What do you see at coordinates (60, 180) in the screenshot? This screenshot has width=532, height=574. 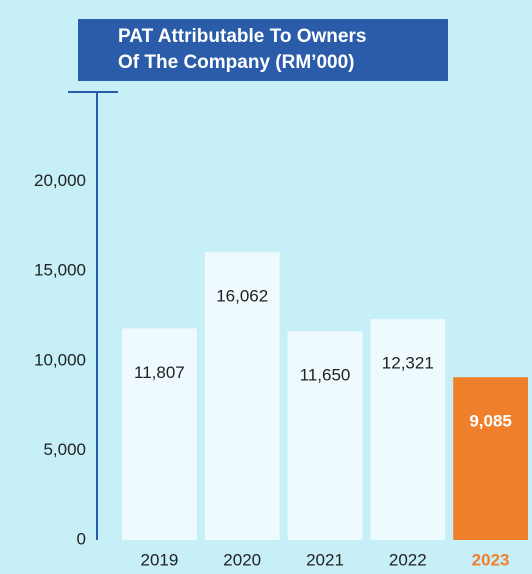 I see `y-tick-label: 20,000` at bounding box center [60, 180].